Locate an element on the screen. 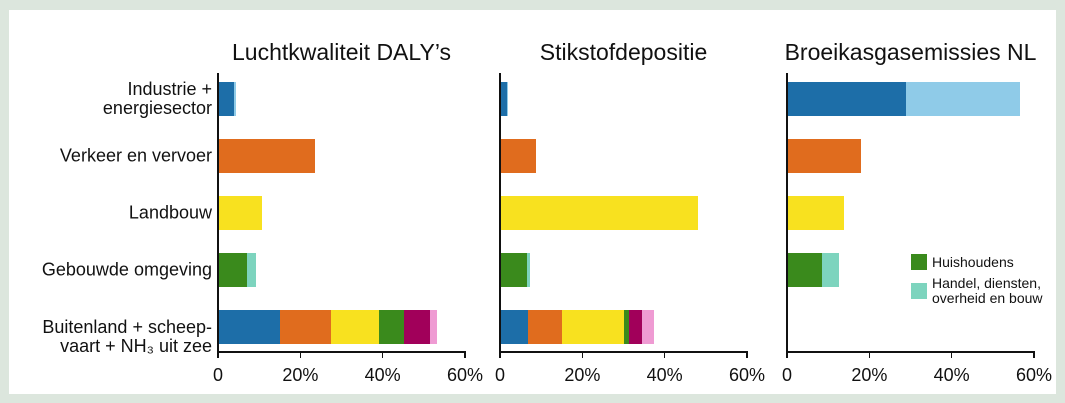 This screenshot has height=403, width=1065. category-label: Landbouw is located at coordinates (170, 212).